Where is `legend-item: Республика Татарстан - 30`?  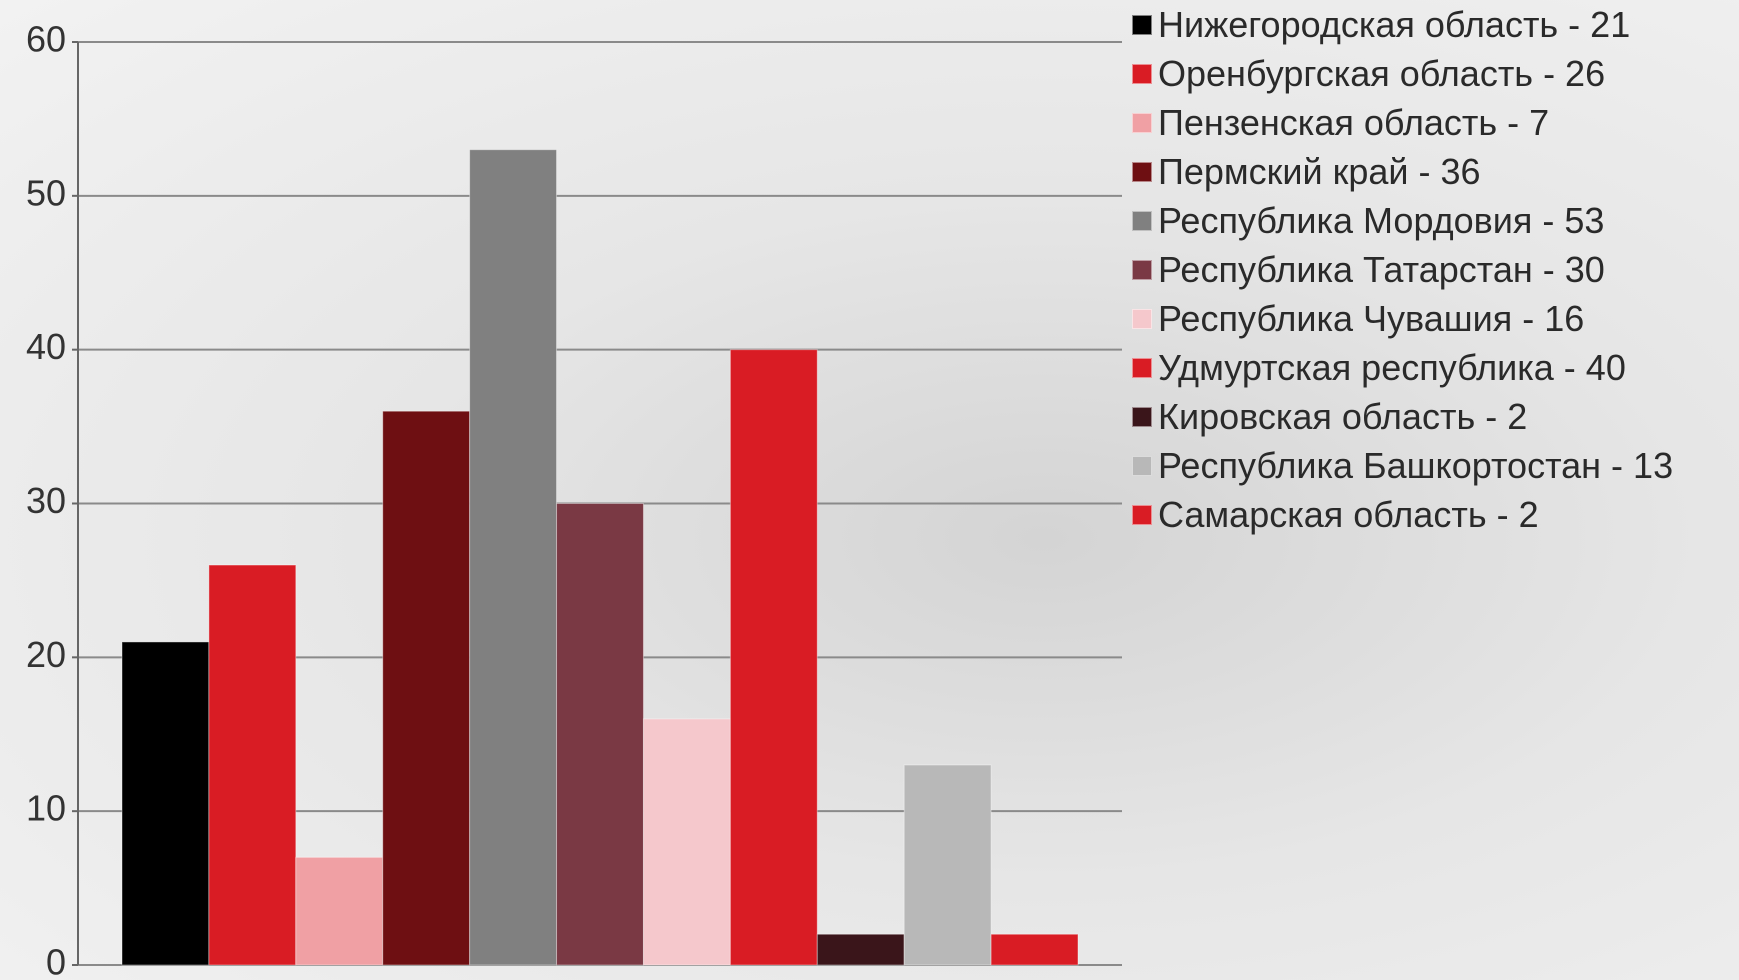
legend-item: Республика Татарстан - 30 is located at coordinates (1432, 270).